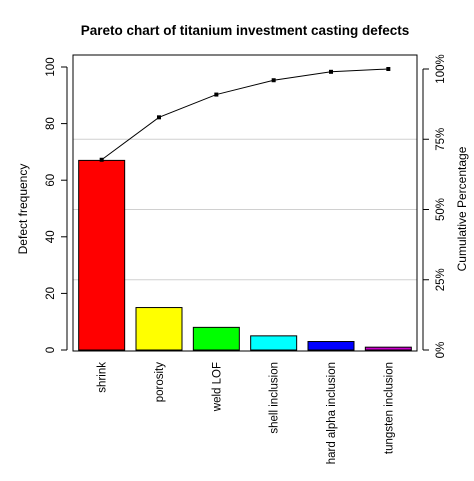 The width and height of the screenshot is (474, 481). I want to click on y-tick-label: 40, so click(51, 236).